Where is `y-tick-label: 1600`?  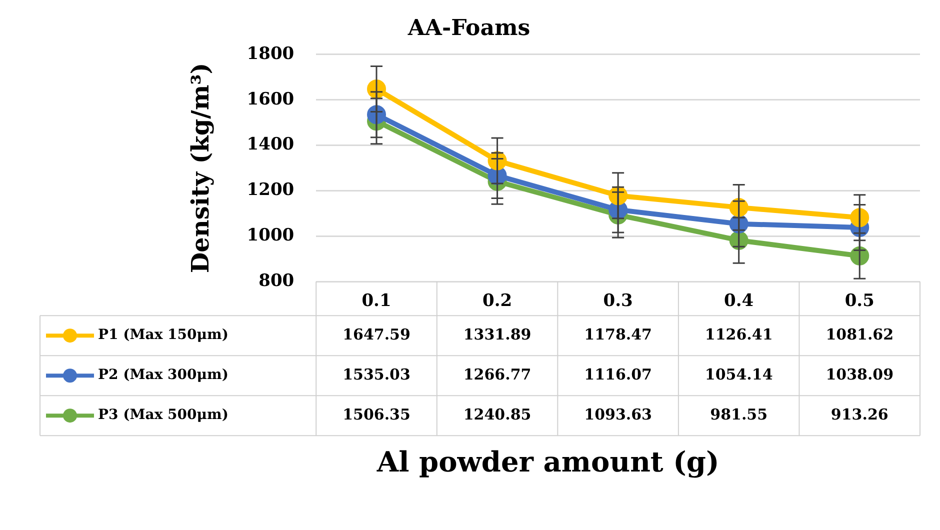
y-tick-label: 1600 is located at coordinates (270, 99).